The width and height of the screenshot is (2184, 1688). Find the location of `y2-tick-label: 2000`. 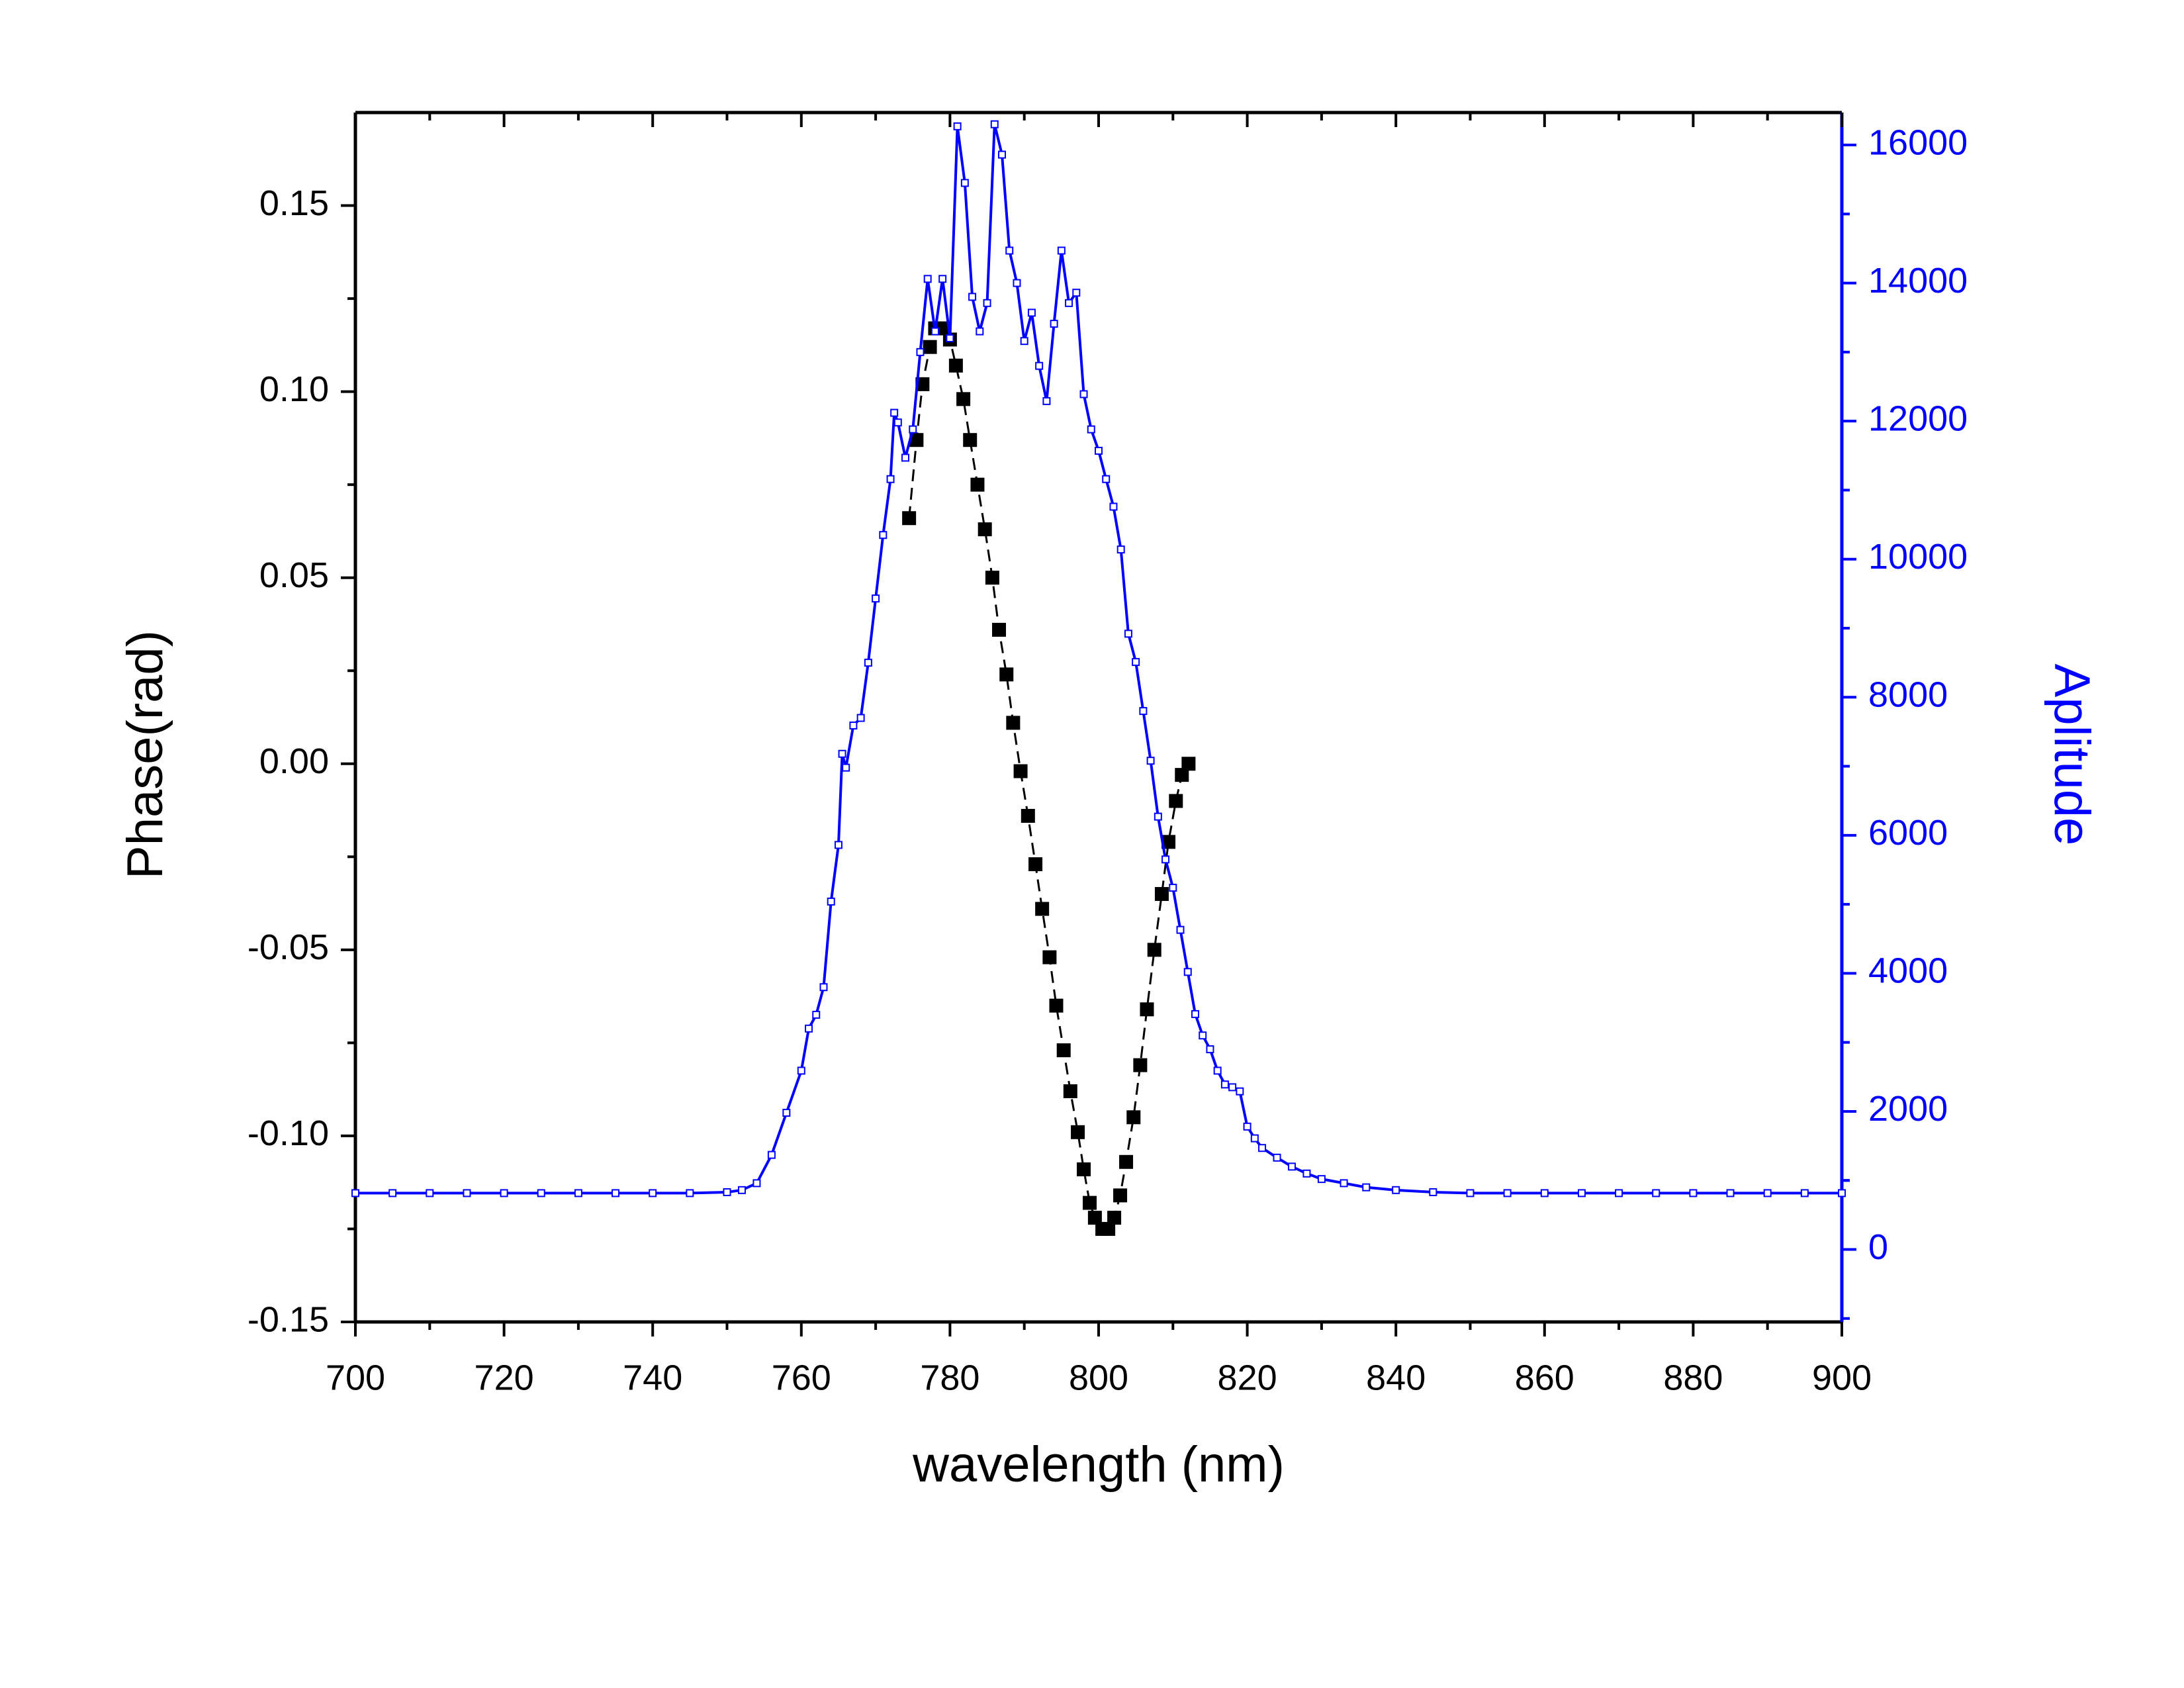

y2-tick-label: 2000 is located at coordinates (1908, 1109).